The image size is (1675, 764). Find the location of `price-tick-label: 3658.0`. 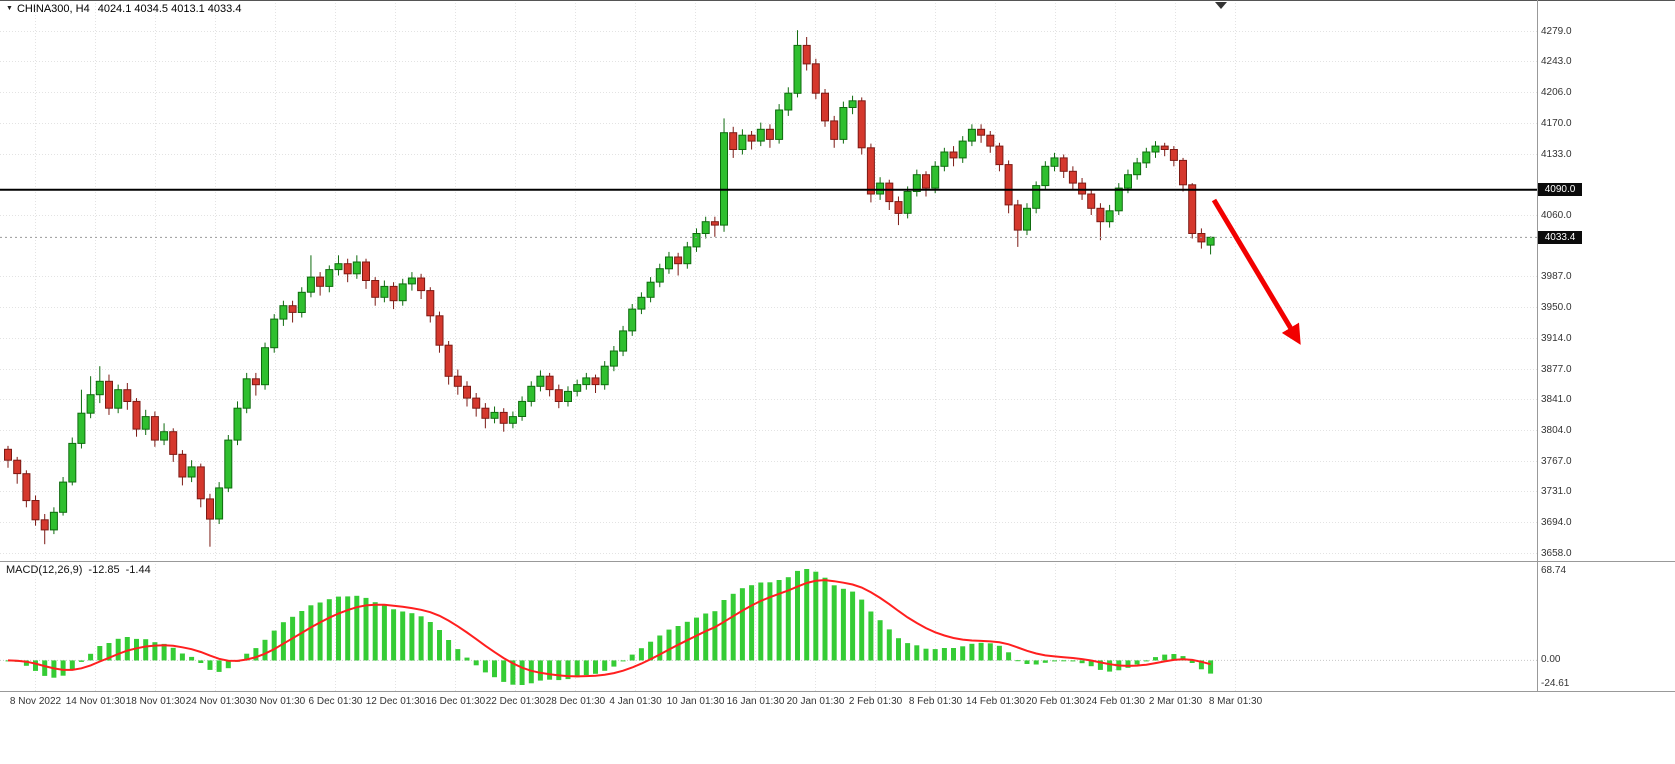

price-tick-label: 3658.0 is located at coordinates (1556, 553).